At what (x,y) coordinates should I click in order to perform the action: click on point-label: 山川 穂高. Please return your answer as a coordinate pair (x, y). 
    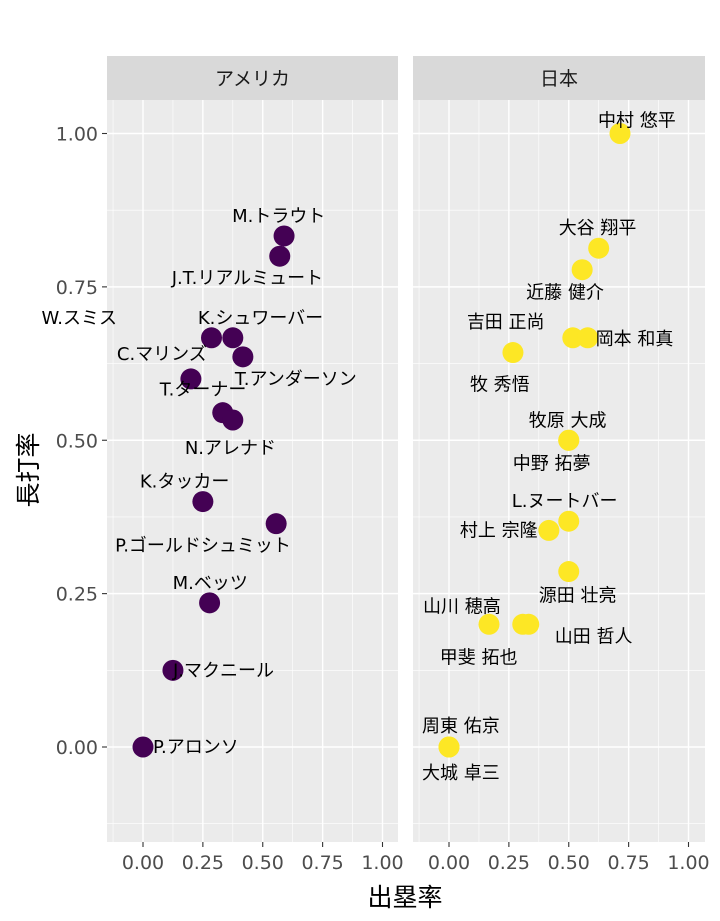
    Looking at the image, I should click on (462, 606).